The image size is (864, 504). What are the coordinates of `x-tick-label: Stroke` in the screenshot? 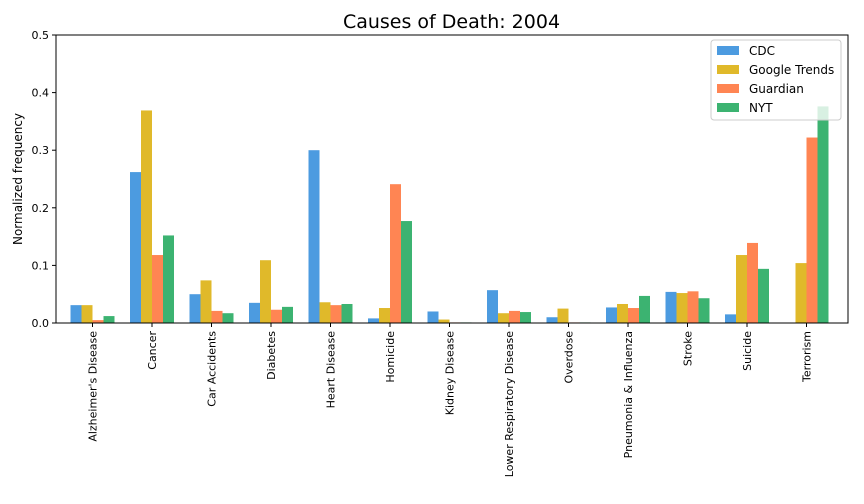 It's located at (688, 348).